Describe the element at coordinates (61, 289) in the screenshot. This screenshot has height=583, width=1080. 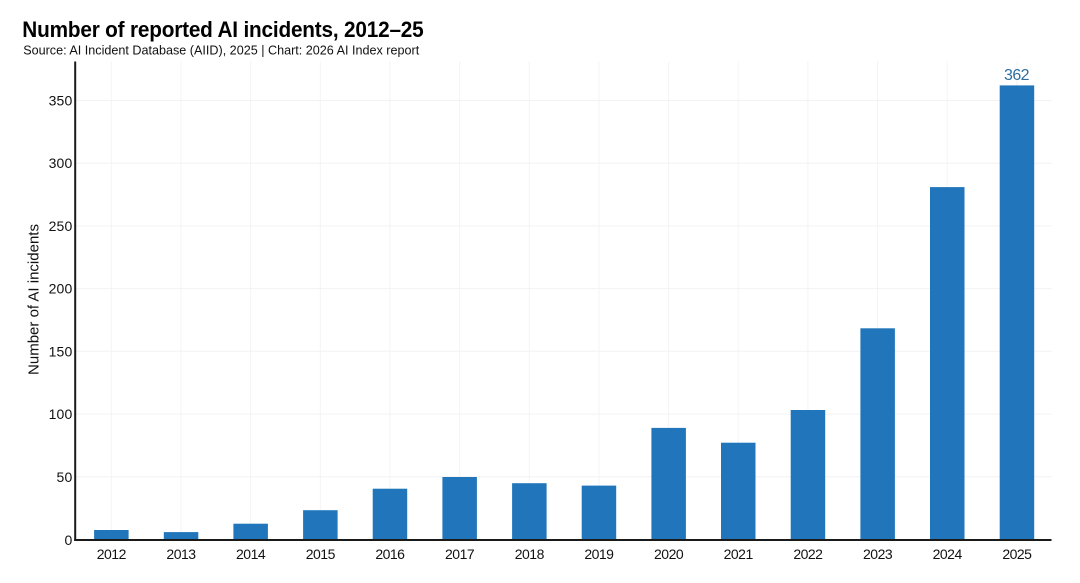
I see `svg-text: 200` at that location.